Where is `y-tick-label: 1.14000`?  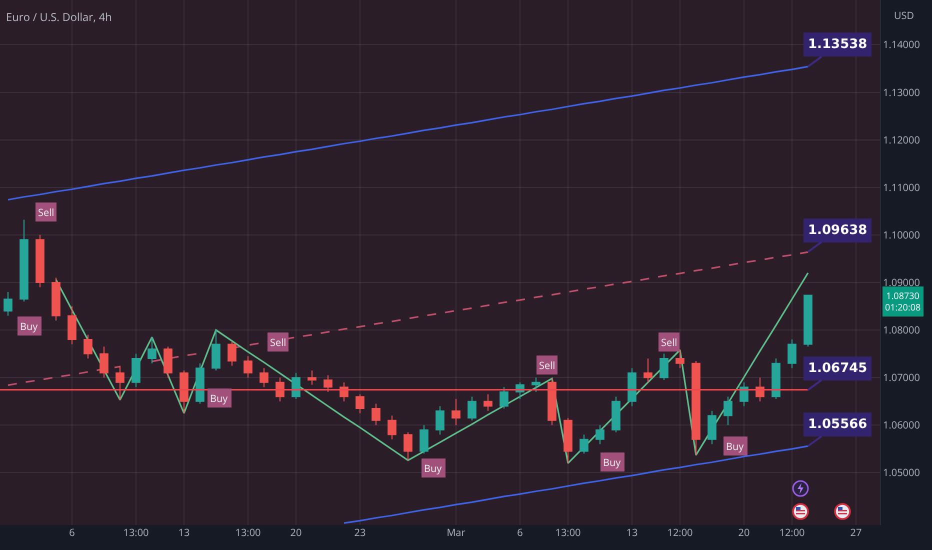
y-tick-label: 1.14000 is located at coordinates (901, 44).